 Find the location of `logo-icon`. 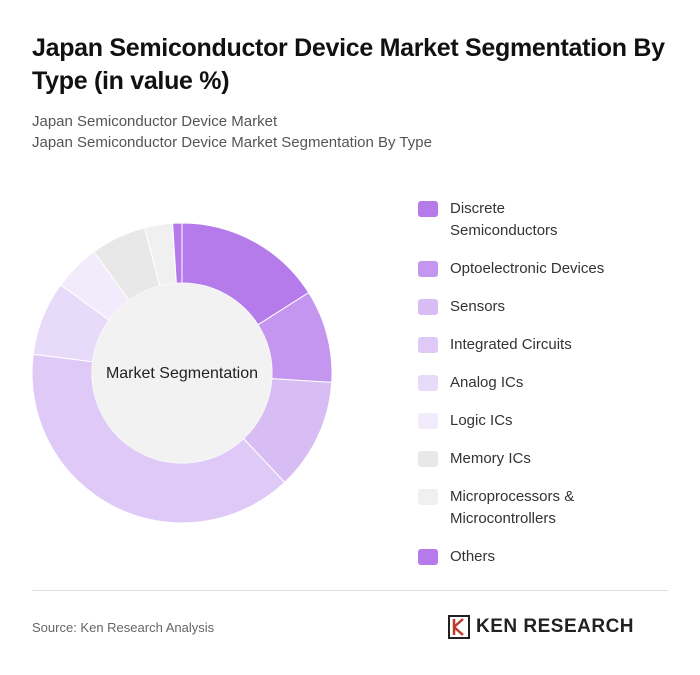

logo-icon is located at coordinates (459, 627).